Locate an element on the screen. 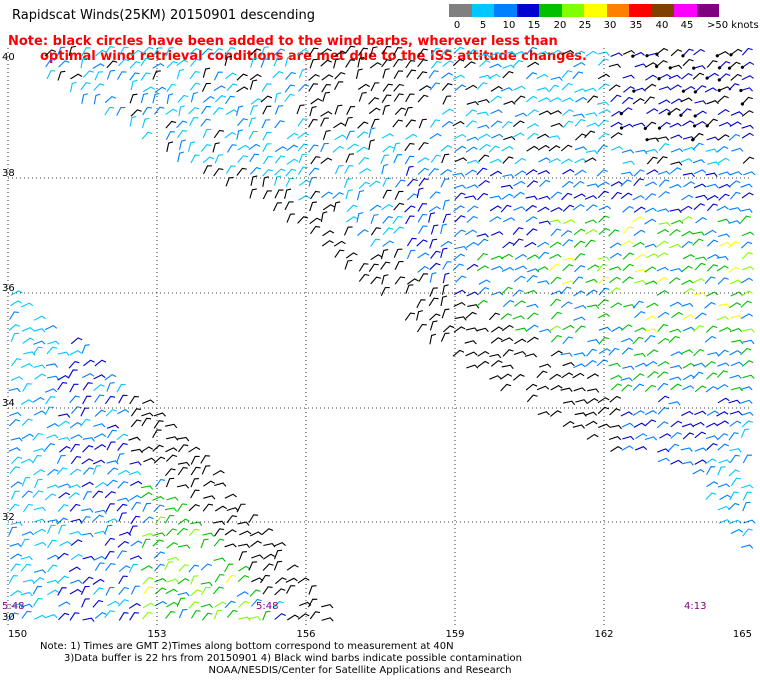  longitude-label: 162 is located at coordinates (603, 634).